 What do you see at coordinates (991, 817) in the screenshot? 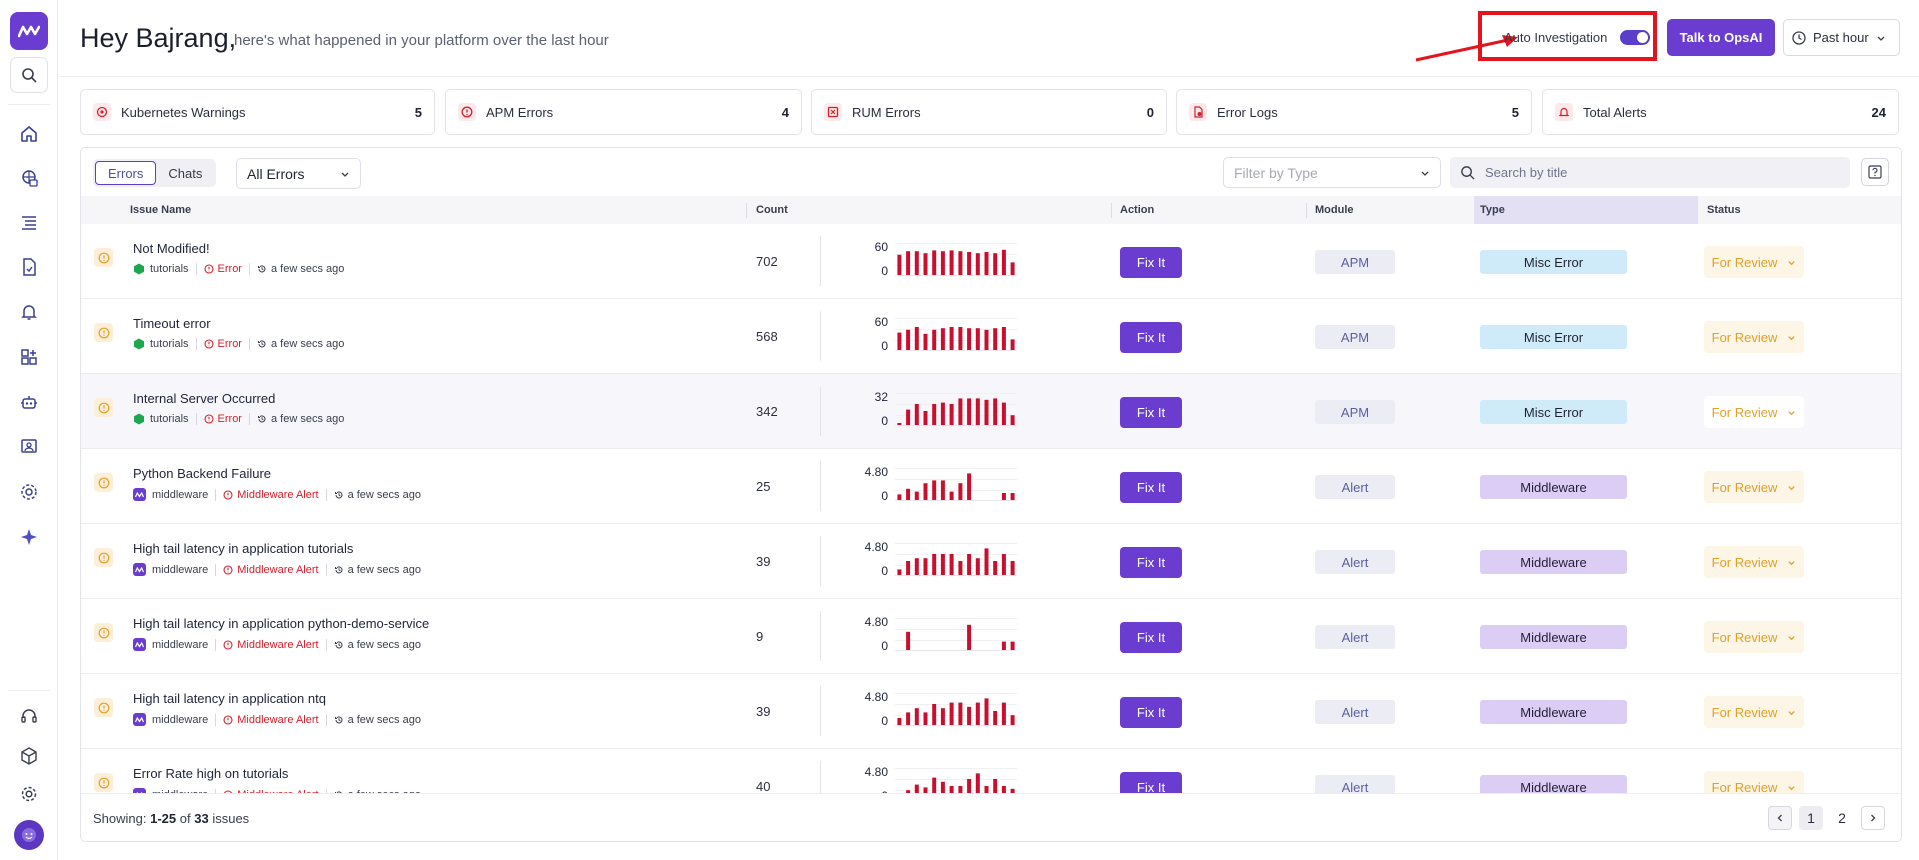
I see `pagination-footer: Showing: 1-25 of 33 issues 1 2` at bounding box center [991, 817].